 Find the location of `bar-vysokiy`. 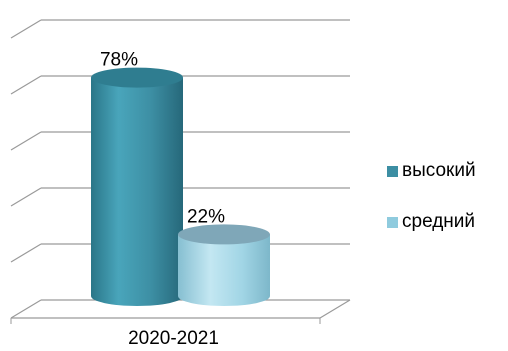

bar-vysokiy is located at coordinates (137, 186).